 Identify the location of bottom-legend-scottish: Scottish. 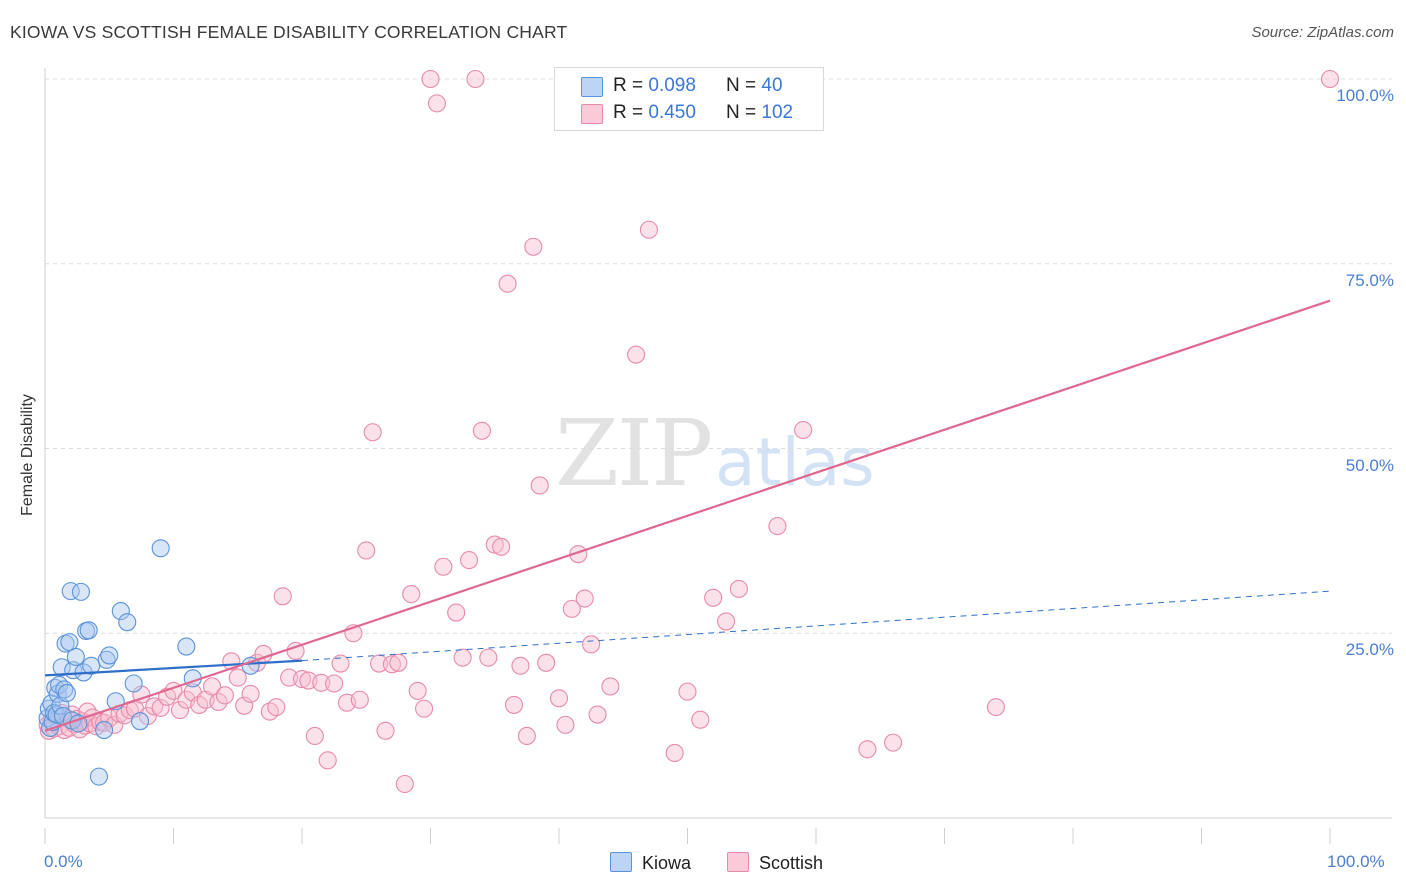
(775, 863).